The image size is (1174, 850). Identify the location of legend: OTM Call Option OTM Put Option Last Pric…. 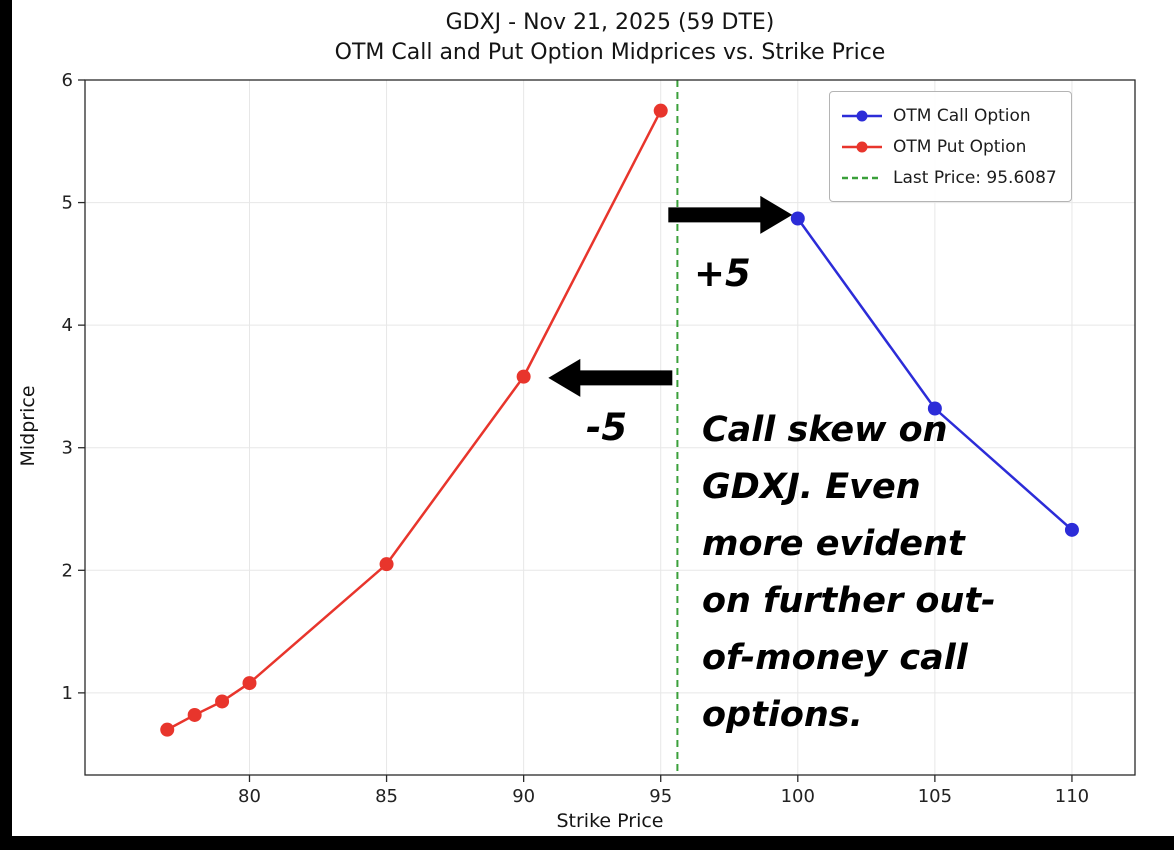
(950, 146).